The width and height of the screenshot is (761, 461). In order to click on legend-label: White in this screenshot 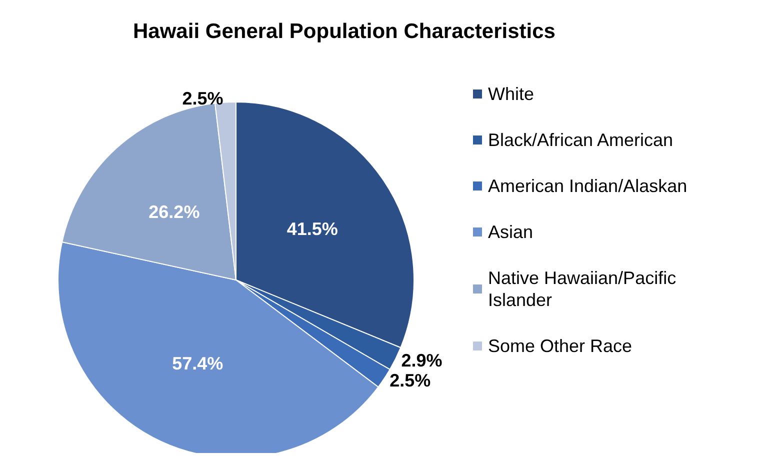, I will do `click(511, 94)`.